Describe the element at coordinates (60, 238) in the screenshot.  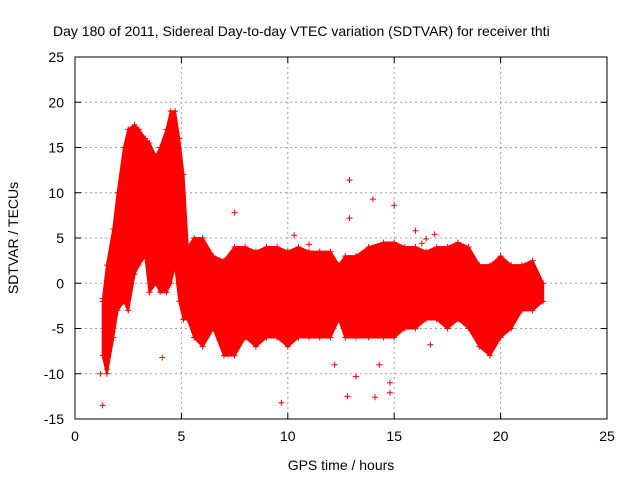
I see `y-tick-label: 5` at that location.